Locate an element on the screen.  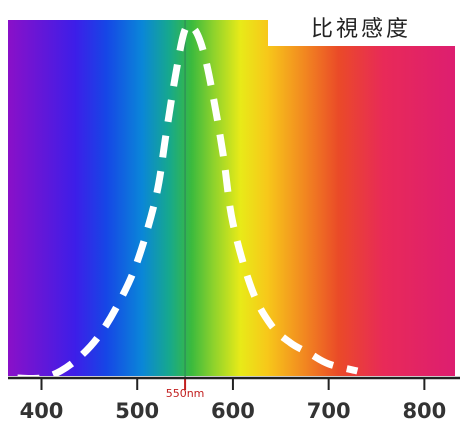
x-tick-label: 800 is located at coordinates (424, 411).